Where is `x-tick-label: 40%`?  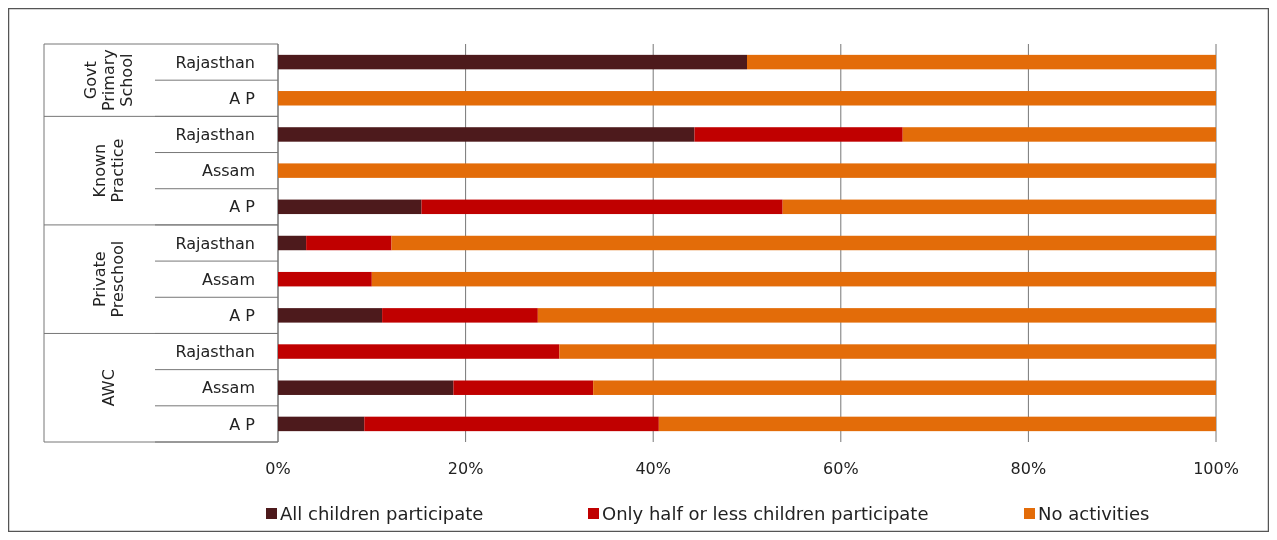
x-tick-label: 40% is located at coordinates (653, 468).